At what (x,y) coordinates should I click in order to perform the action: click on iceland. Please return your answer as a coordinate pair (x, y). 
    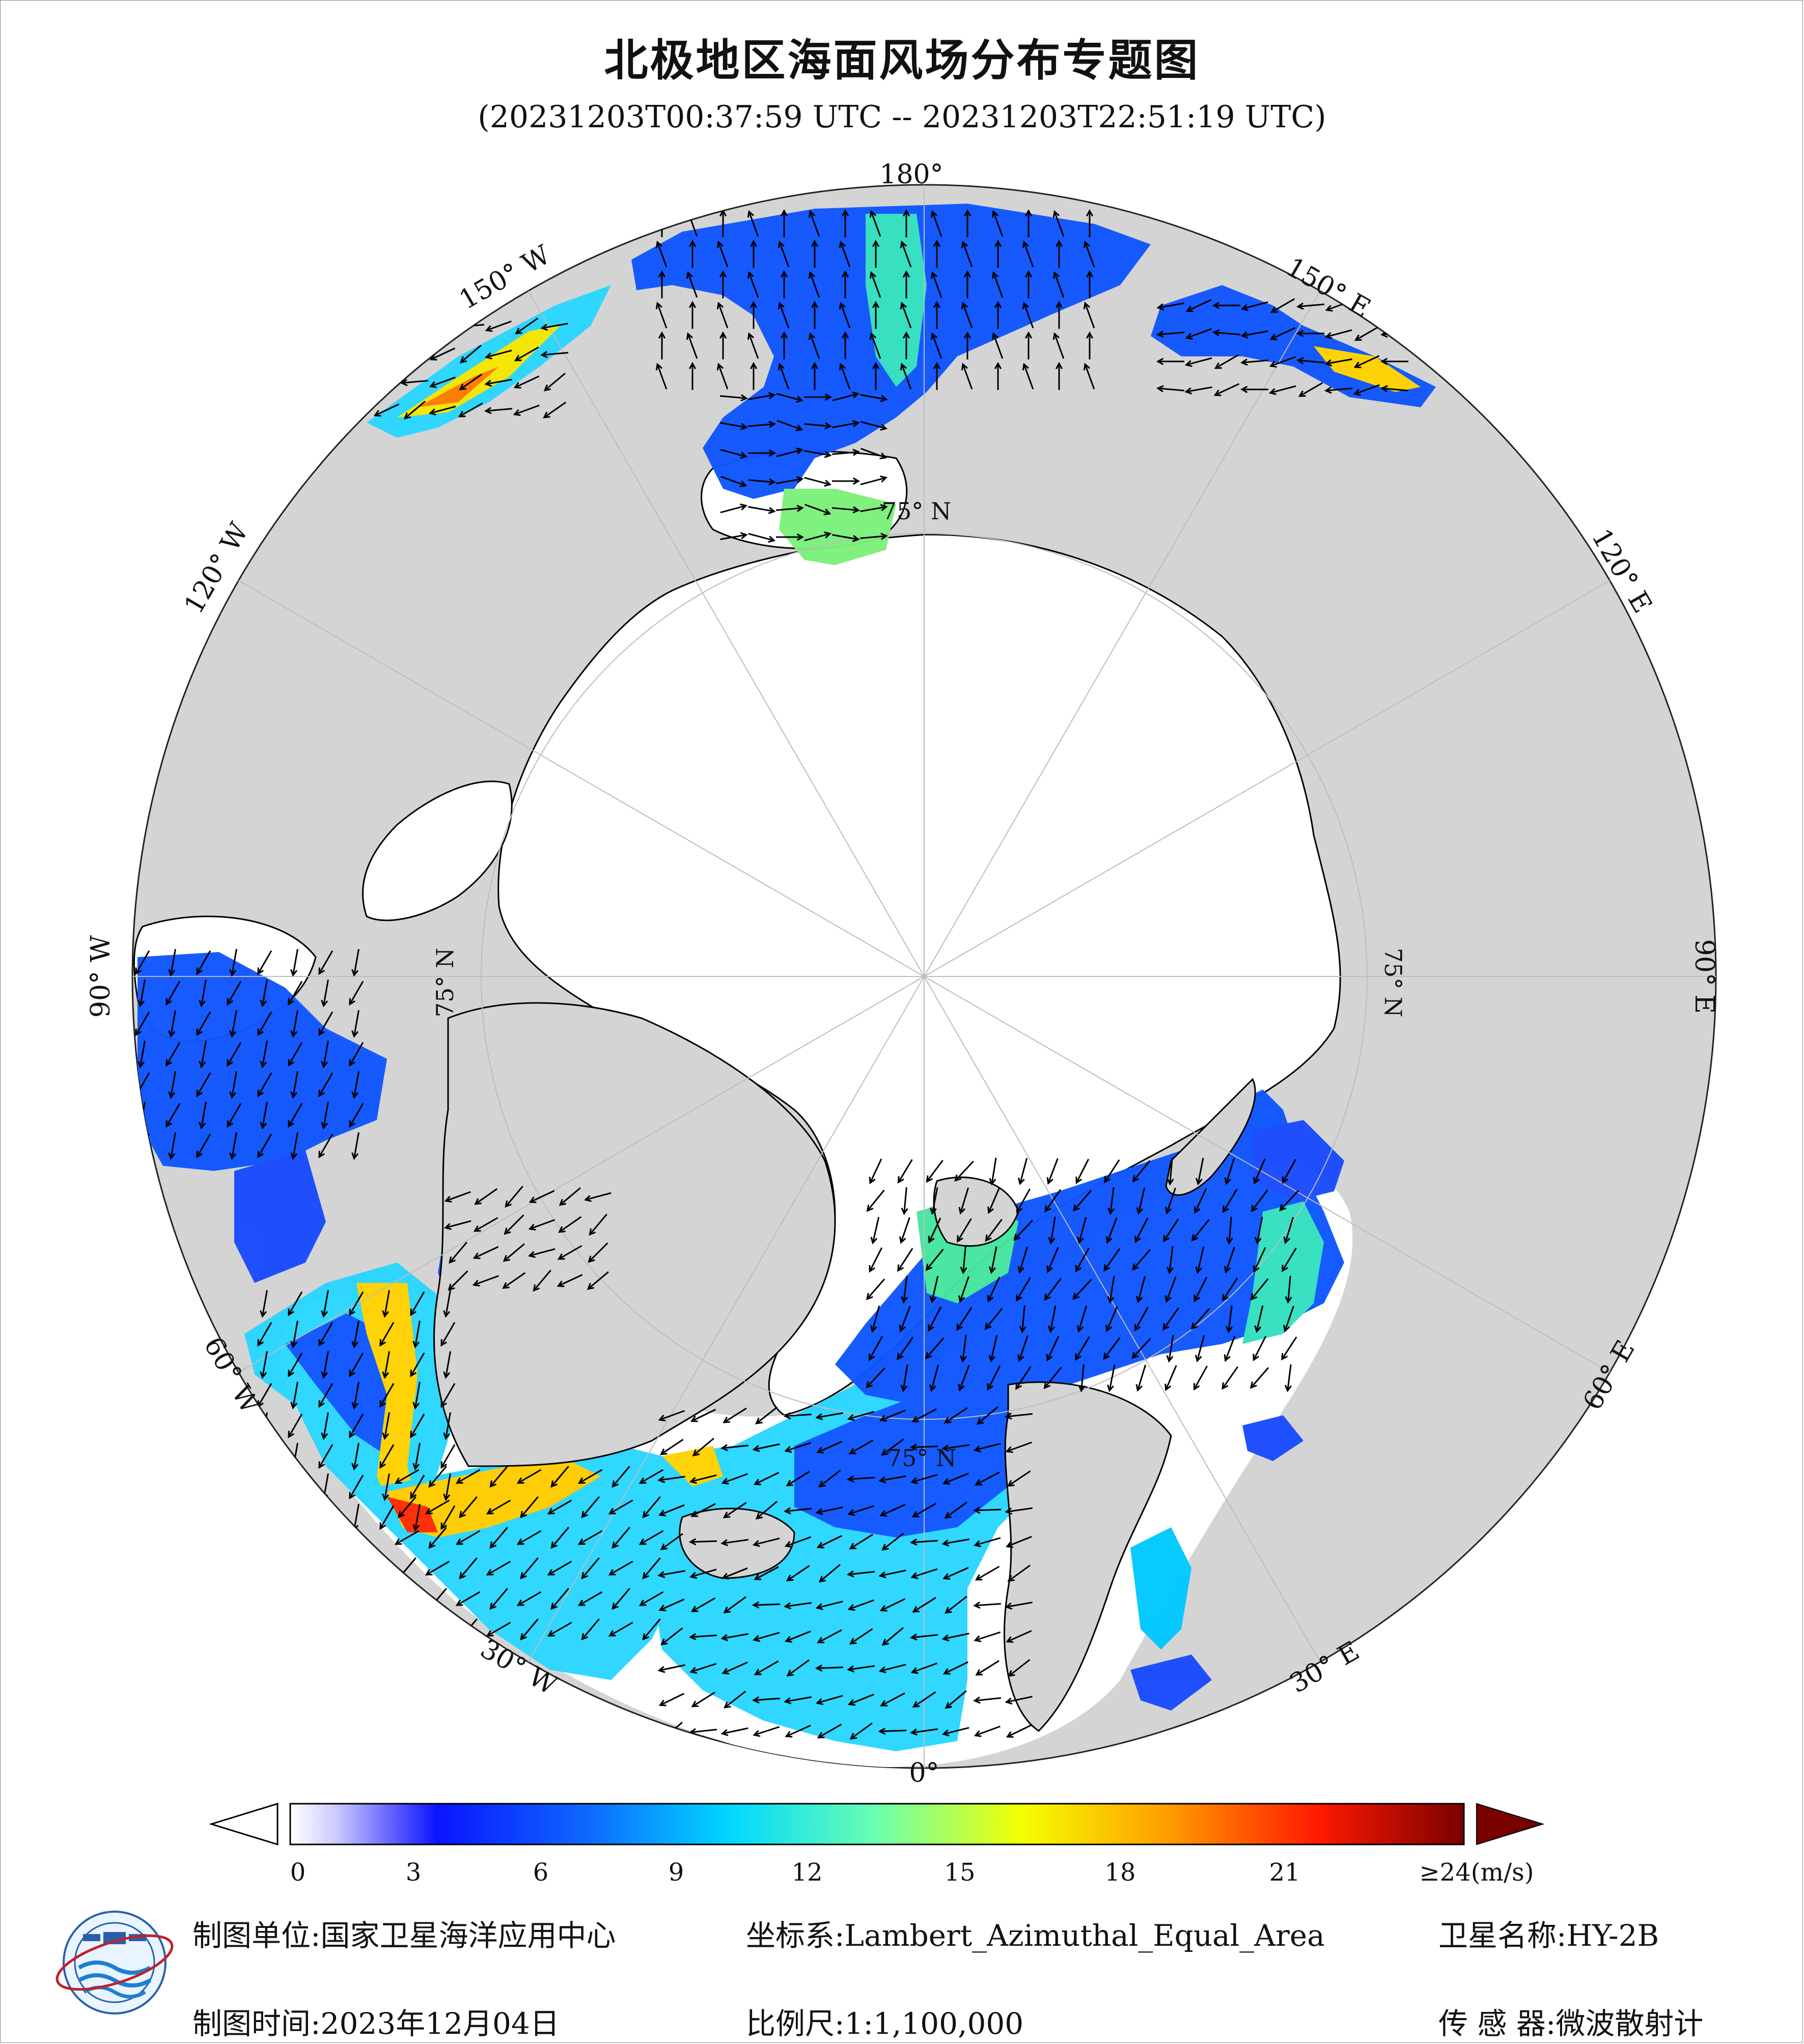
    Looking at the image, I should click on (737, 1543).